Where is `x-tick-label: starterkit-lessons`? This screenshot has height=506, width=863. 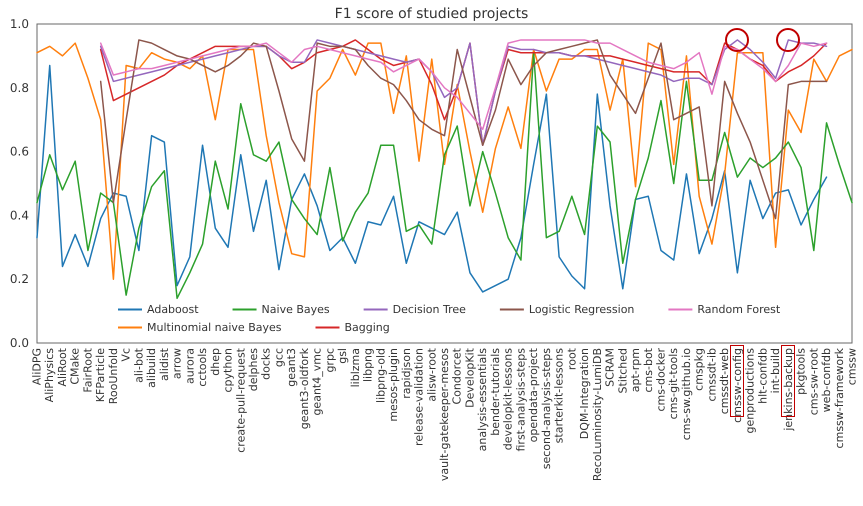
x-tick-label: starterkit-lessons is located at coordinates (559, 396).